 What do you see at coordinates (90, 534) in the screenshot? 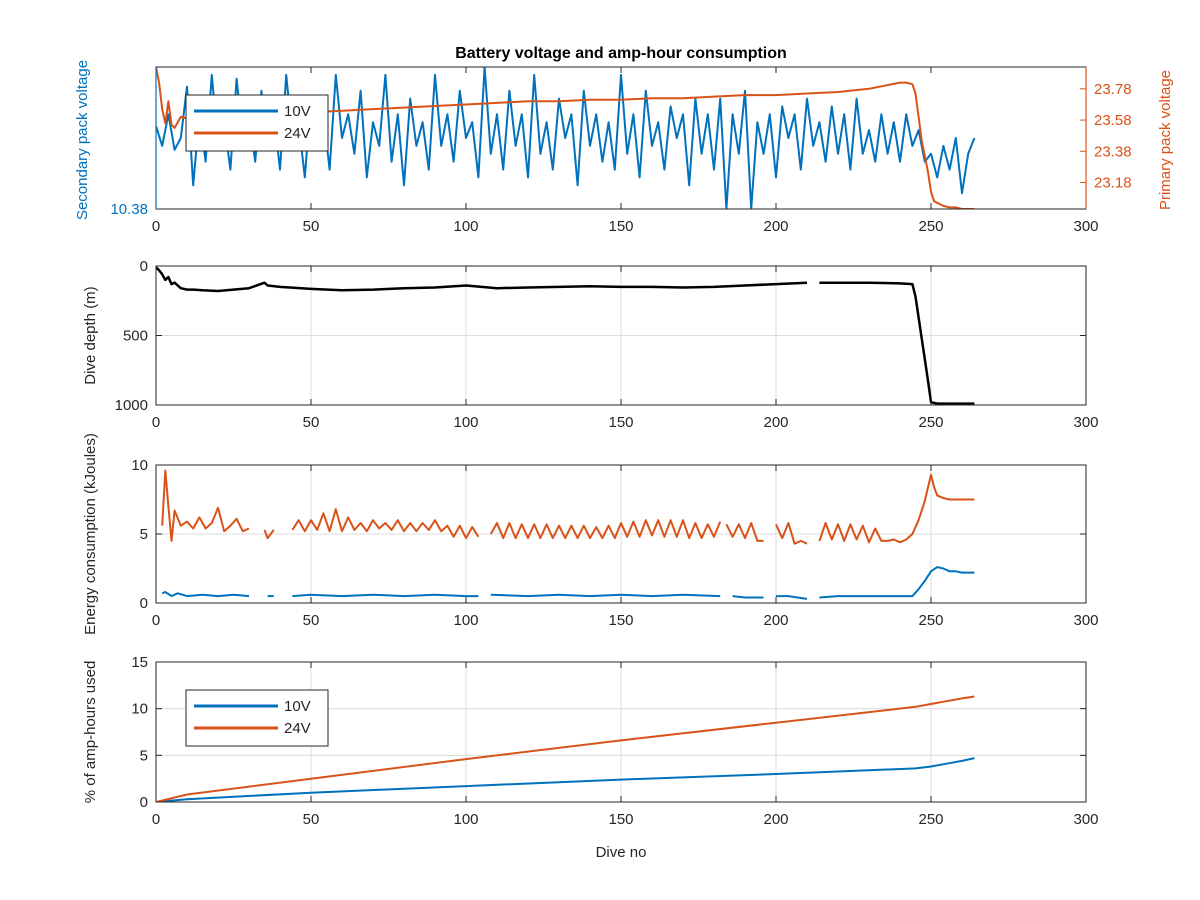
I see `y-axis-label: Energy consumption (kJoules)` at bounding box center [90, 534].